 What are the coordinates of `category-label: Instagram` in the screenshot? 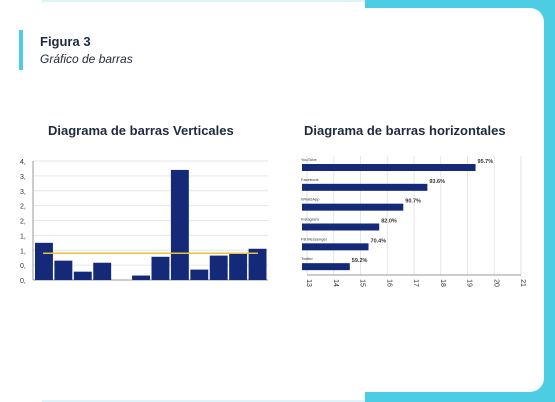 It's located at (310, 219).